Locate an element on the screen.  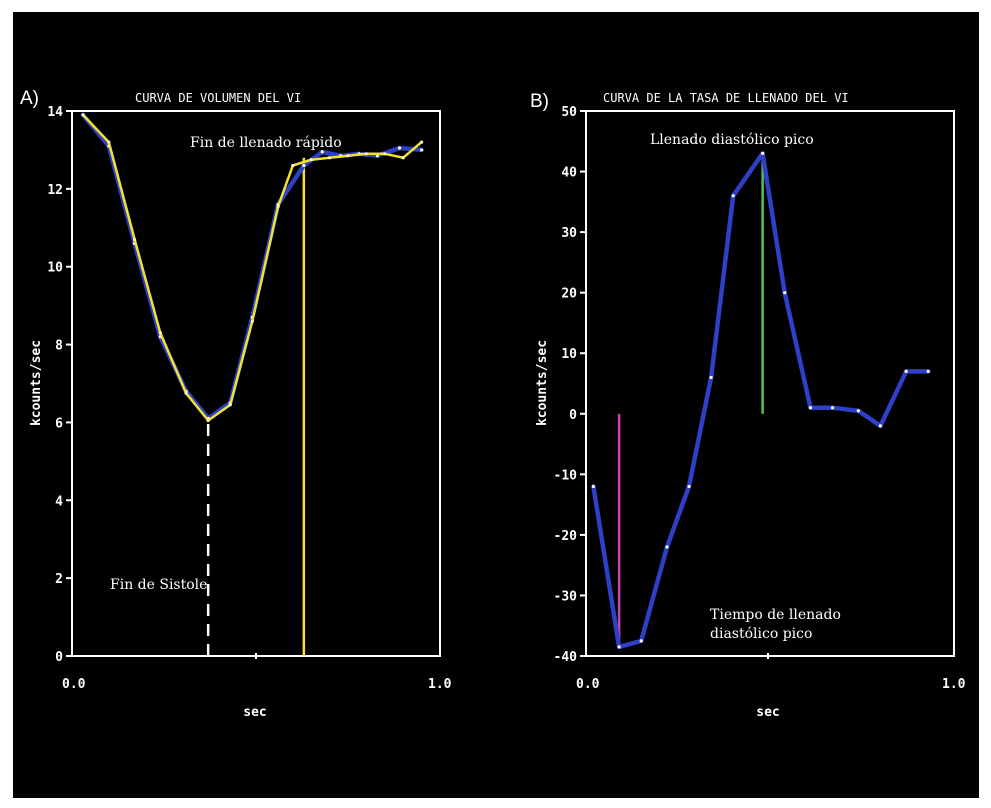
panel-b-title: CURVA DE LA TASA DE LLENADO DEL VI is located at coordinates (726, 98).